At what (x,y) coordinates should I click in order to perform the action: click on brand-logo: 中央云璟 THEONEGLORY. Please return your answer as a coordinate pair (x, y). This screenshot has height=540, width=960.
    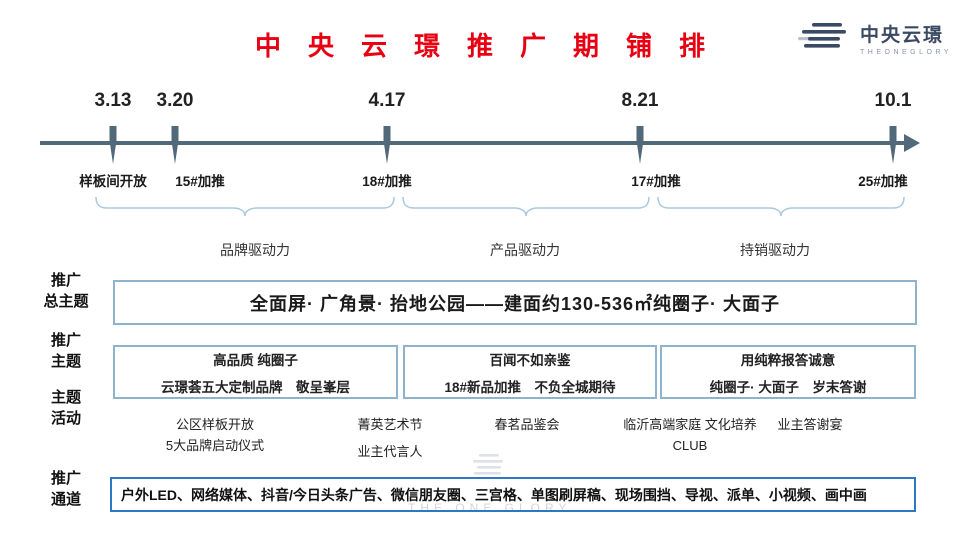
    Looking at the image, I should click on (875, 38).